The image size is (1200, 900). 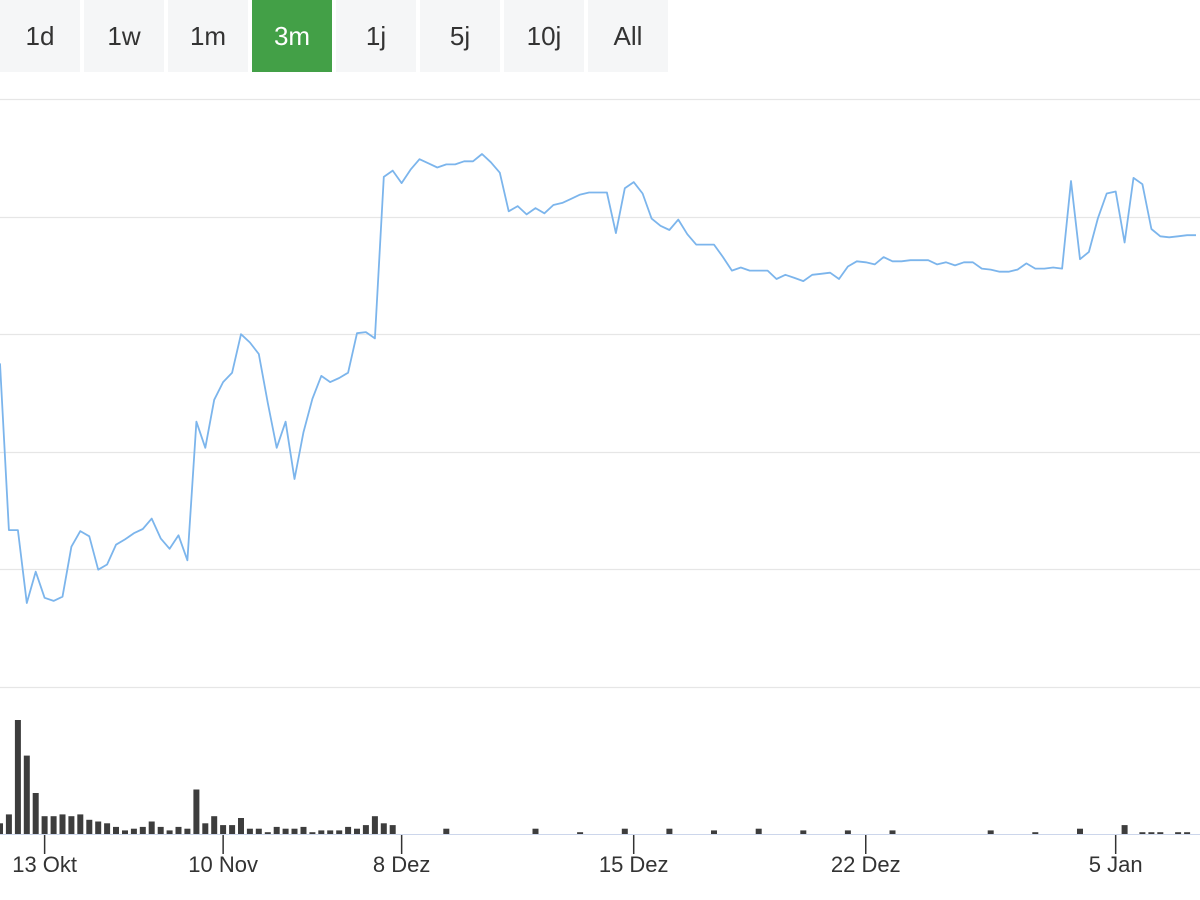 I want to click on x-tick-label: 13 Okt, so click(x=44, y=864).